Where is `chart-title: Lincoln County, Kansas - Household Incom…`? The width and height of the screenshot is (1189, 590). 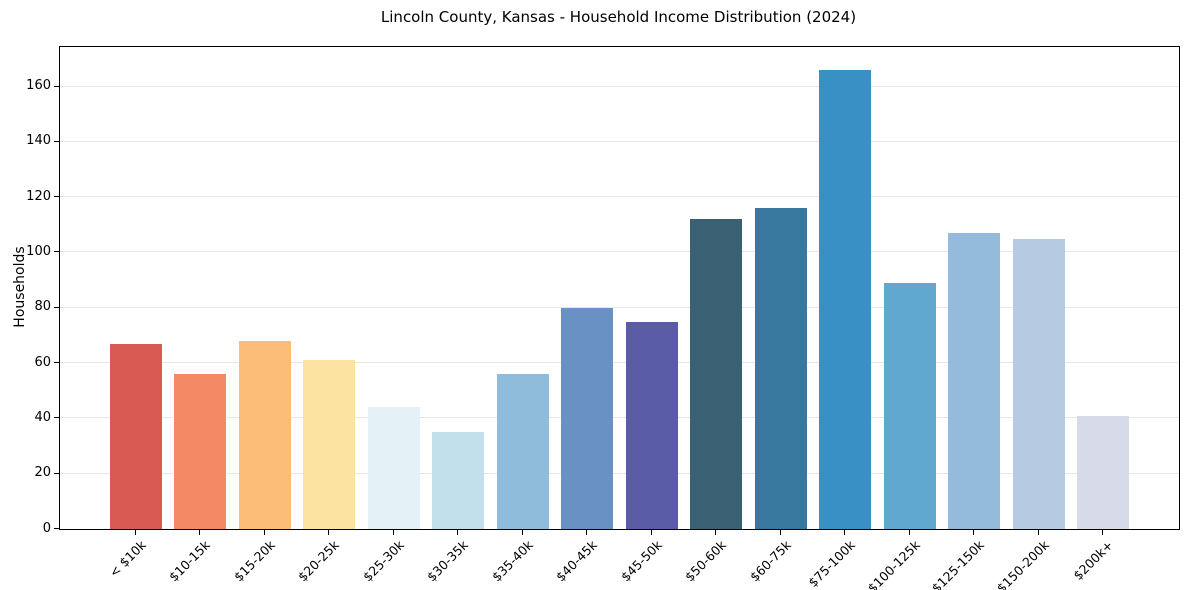 chart-title: Lincoln County, Kansas - Household Incom… is located at coordinates (618, 17).